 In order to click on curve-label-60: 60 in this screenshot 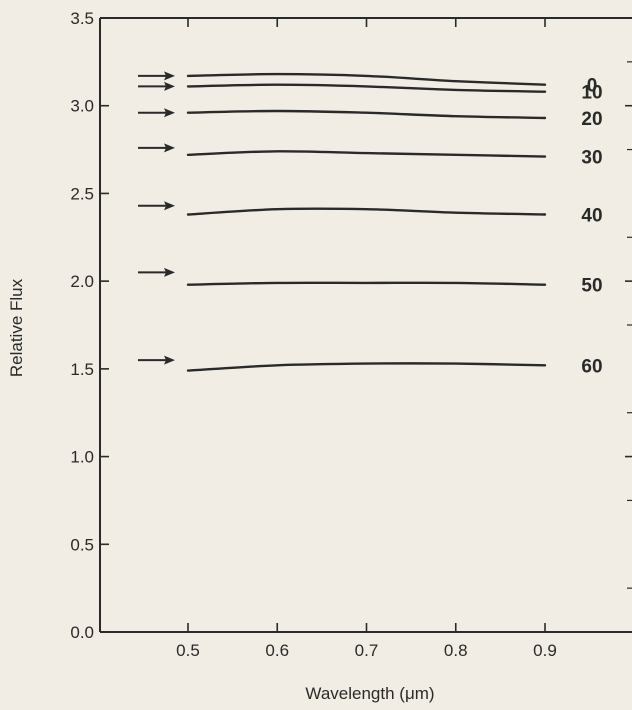, I will do `click(591, 366)`.